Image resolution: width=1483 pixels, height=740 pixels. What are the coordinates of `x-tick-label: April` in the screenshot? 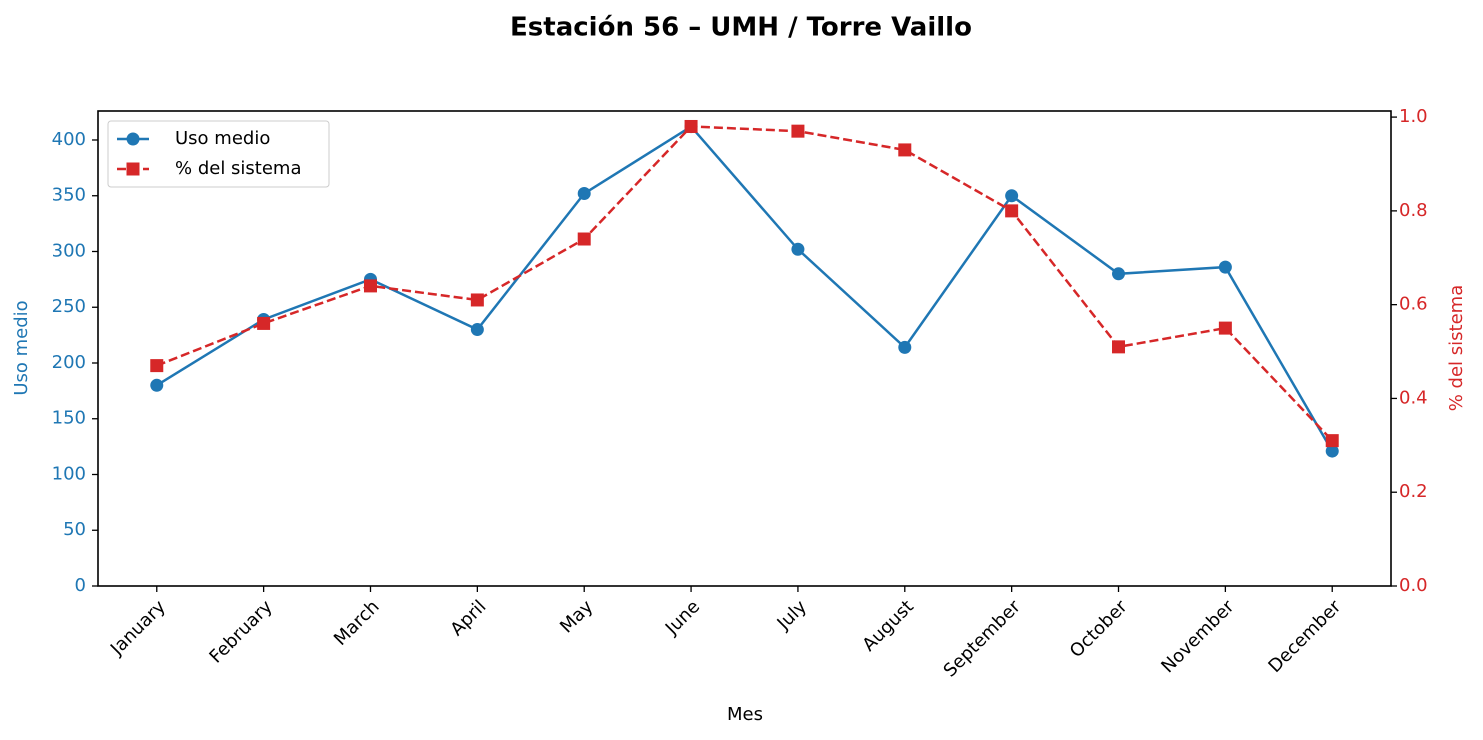 It's located at (468, 618).